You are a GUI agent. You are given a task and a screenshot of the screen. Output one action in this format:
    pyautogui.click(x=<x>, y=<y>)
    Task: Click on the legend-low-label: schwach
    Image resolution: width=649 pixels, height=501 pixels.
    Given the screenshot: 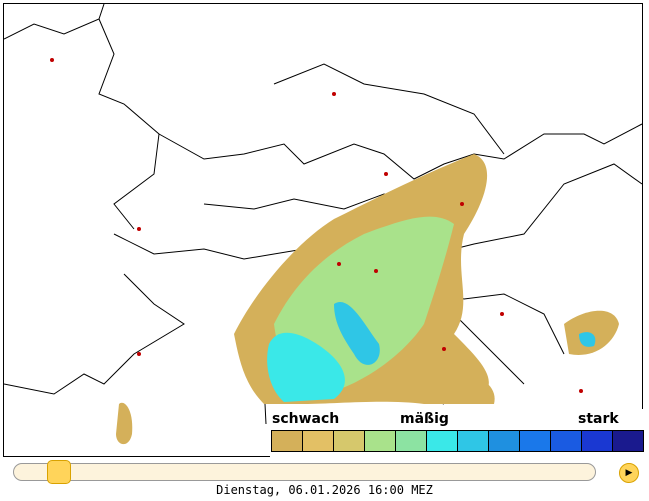 What is the action you would take?
    pyautogui.click(x=306, y=419)
    